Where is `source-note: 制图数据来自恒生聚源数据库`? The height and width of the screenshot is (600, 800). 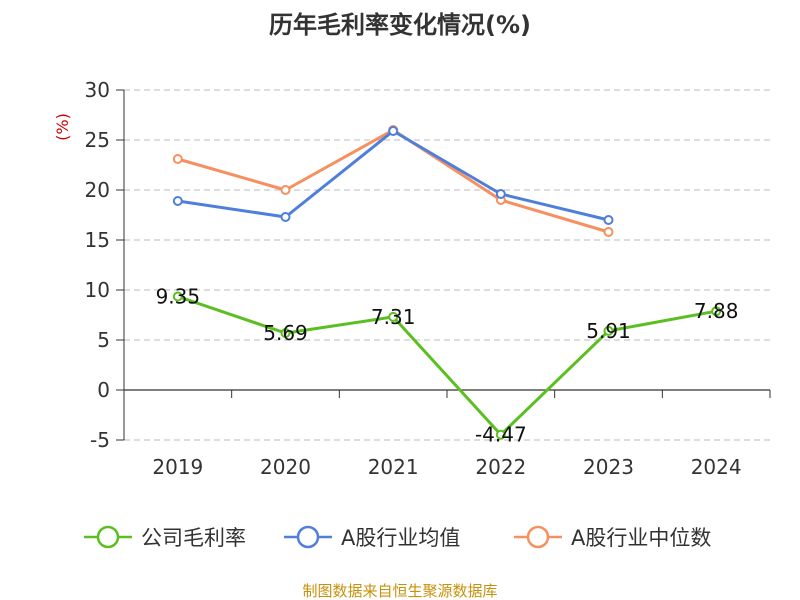
source-note: 制图数据来自恒生聚源数据库 is located at coordinates (399, 591).